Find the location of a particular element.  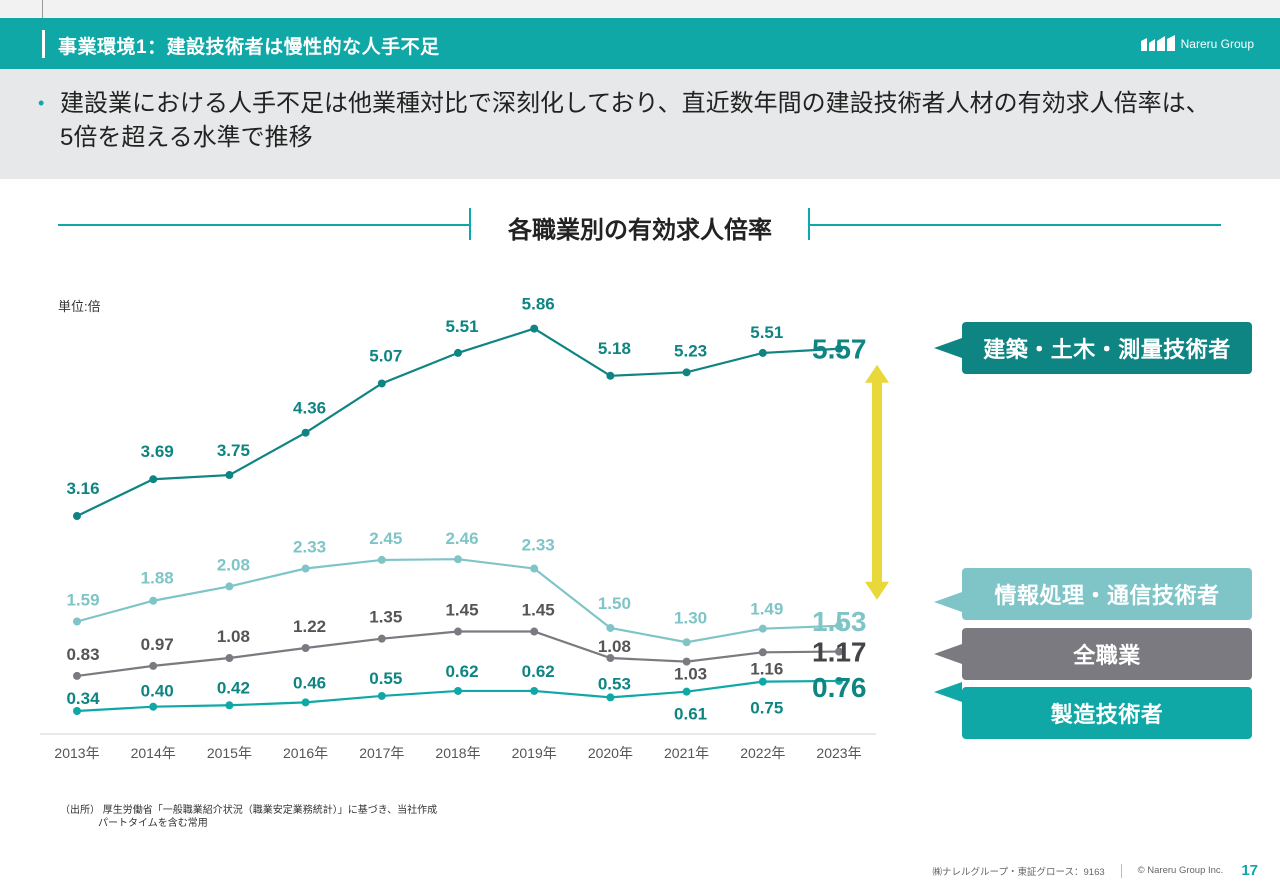

data-label-manufacturing: 0.40 is located at coordinates (157, 691).